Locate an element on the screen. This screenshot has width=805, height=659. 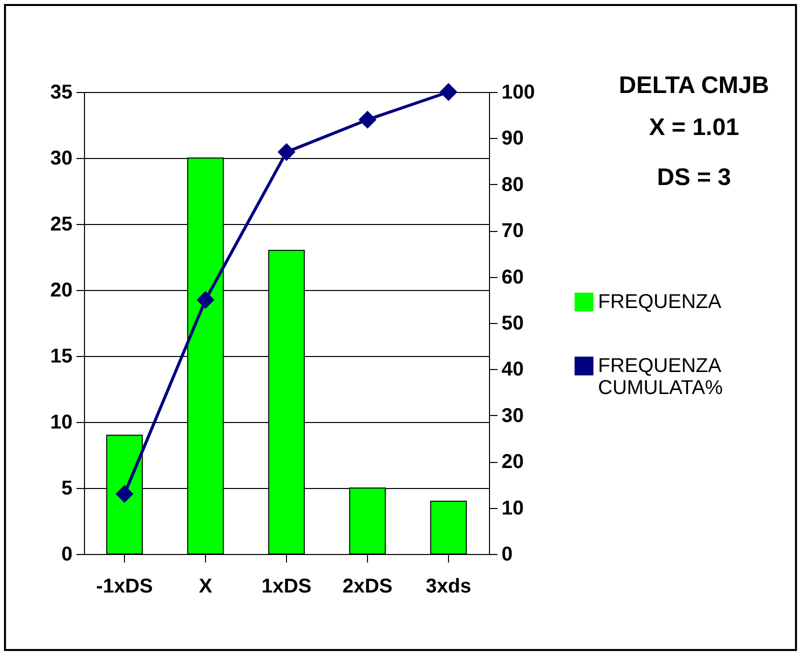
y-tick-label: 5 is located at coordinates (66, 489).